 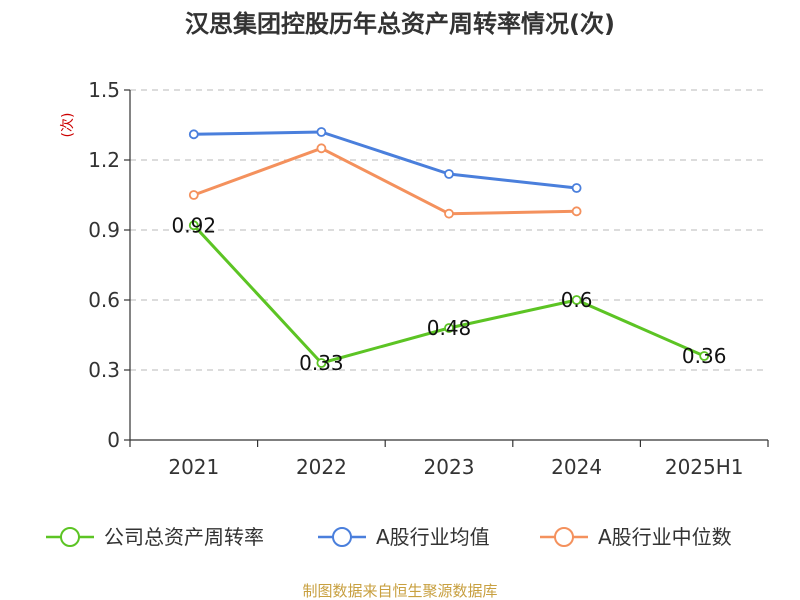 I want to click on x-tick-labels: 2021 2022 2023 2024 2025H1, so click(x=455, y=467).